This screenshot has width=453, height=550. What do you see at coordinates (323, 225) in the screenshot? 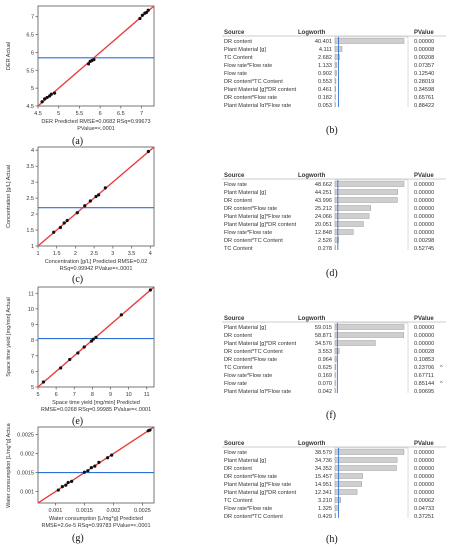
I see `row-logworth: 20.051` at bounding box center [323, 225].